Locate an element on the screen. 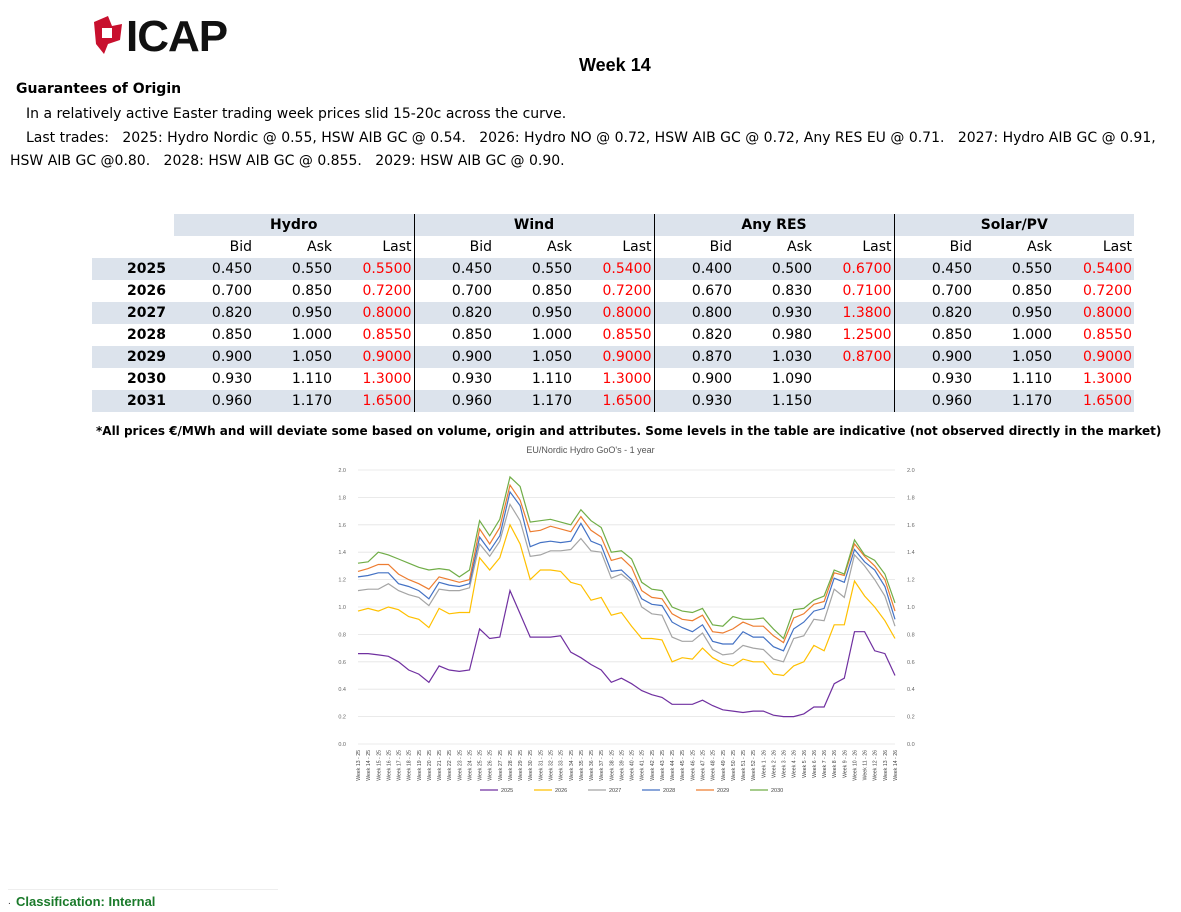  icap-logo: ICAP is located at coordinates (183, 38).